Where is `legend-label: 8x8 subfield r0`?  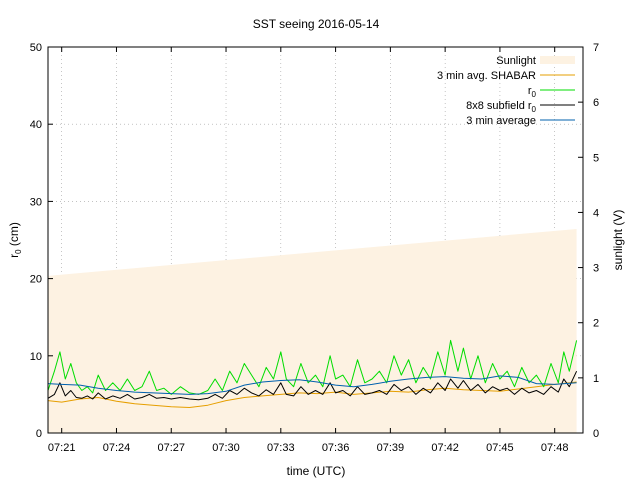 legend-label: 8x8 subfield r0 is located at coordinates (501, 107).